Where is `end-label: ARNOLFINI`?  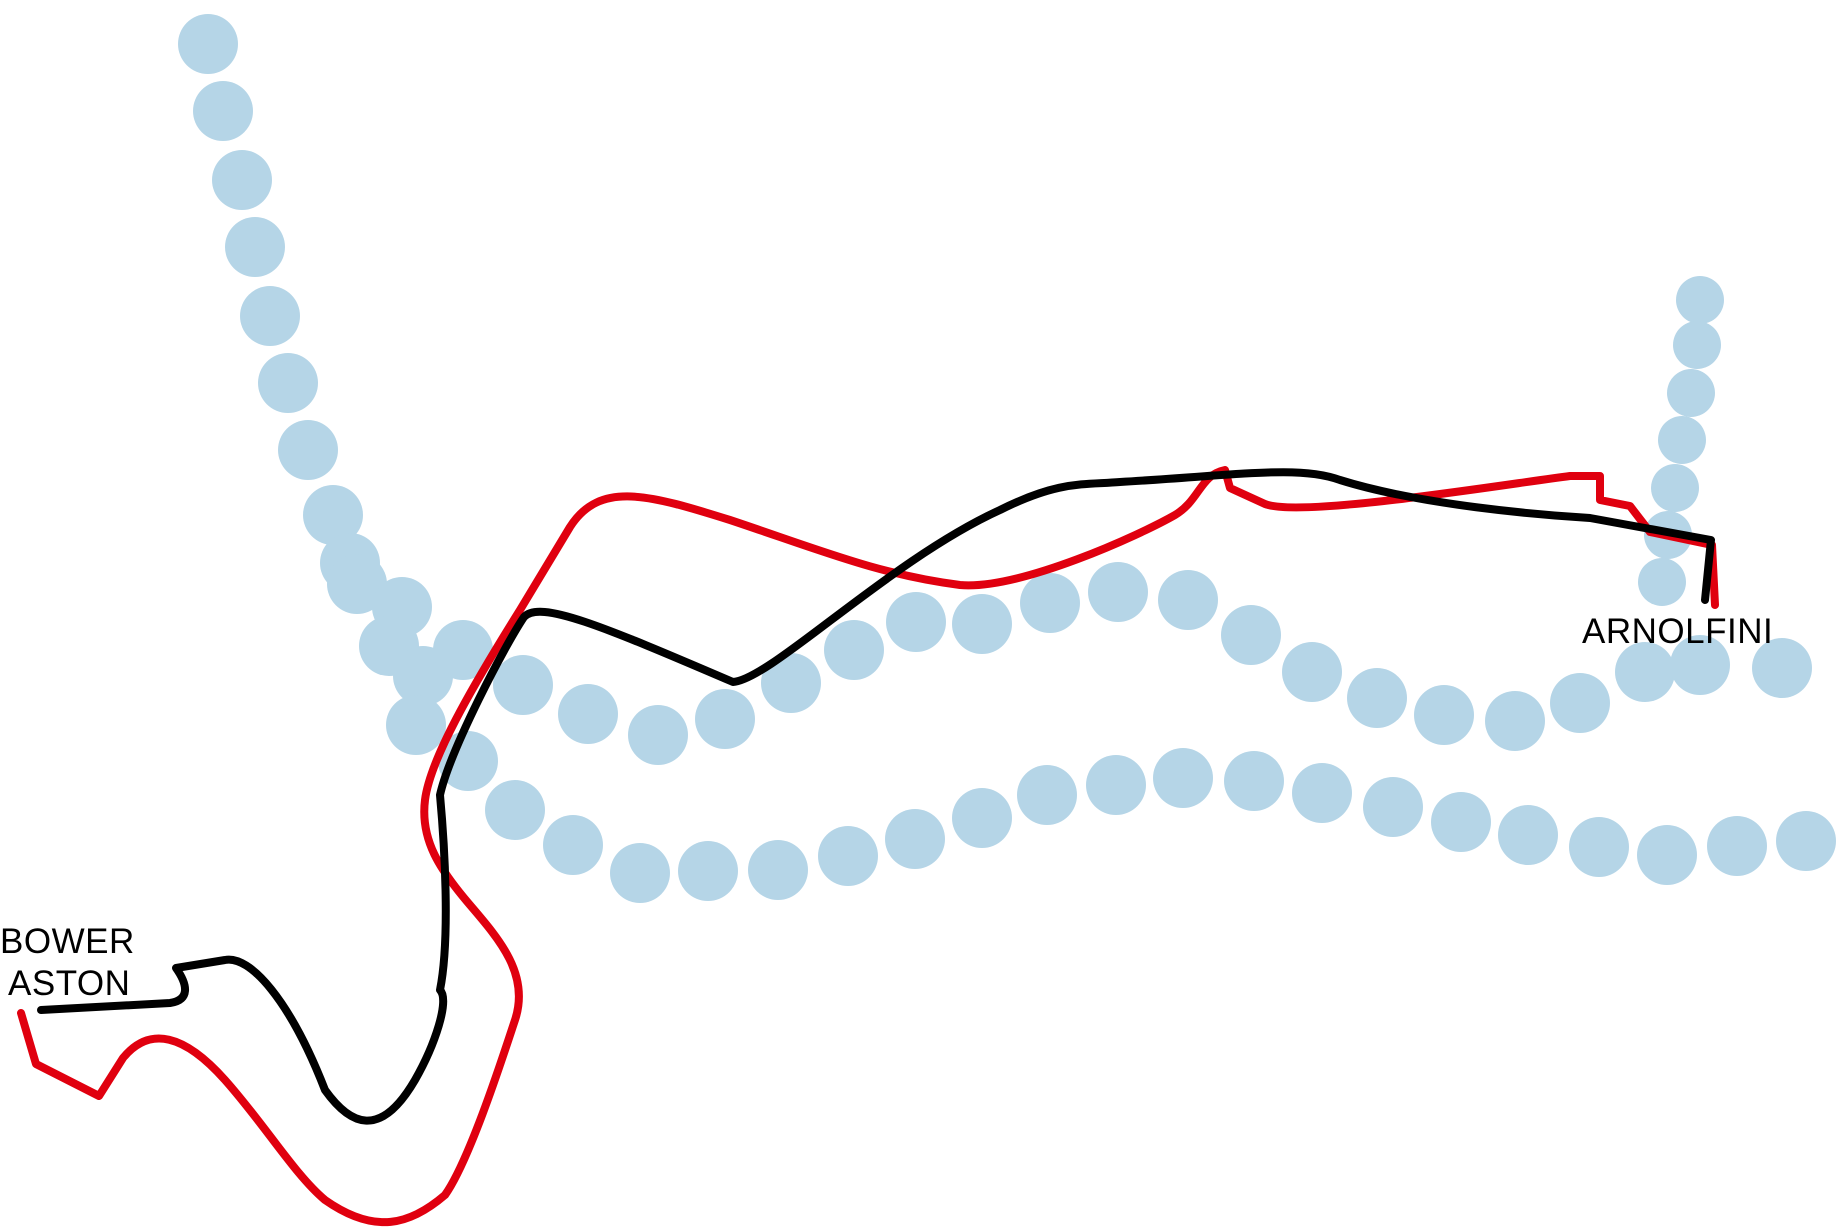 end-label: ARNOLFINI is located at coordinates (1678, 631).